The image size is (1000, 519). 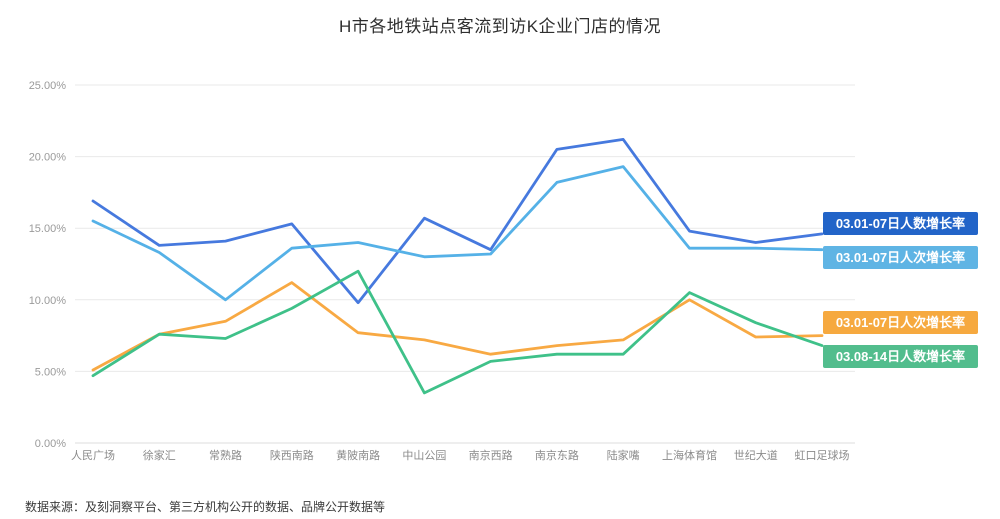 What do you see at coordinates (756, 455) in the screenshot?
I see `x-axis-category-label: 世纪大道` at bounding box center [756, 455].